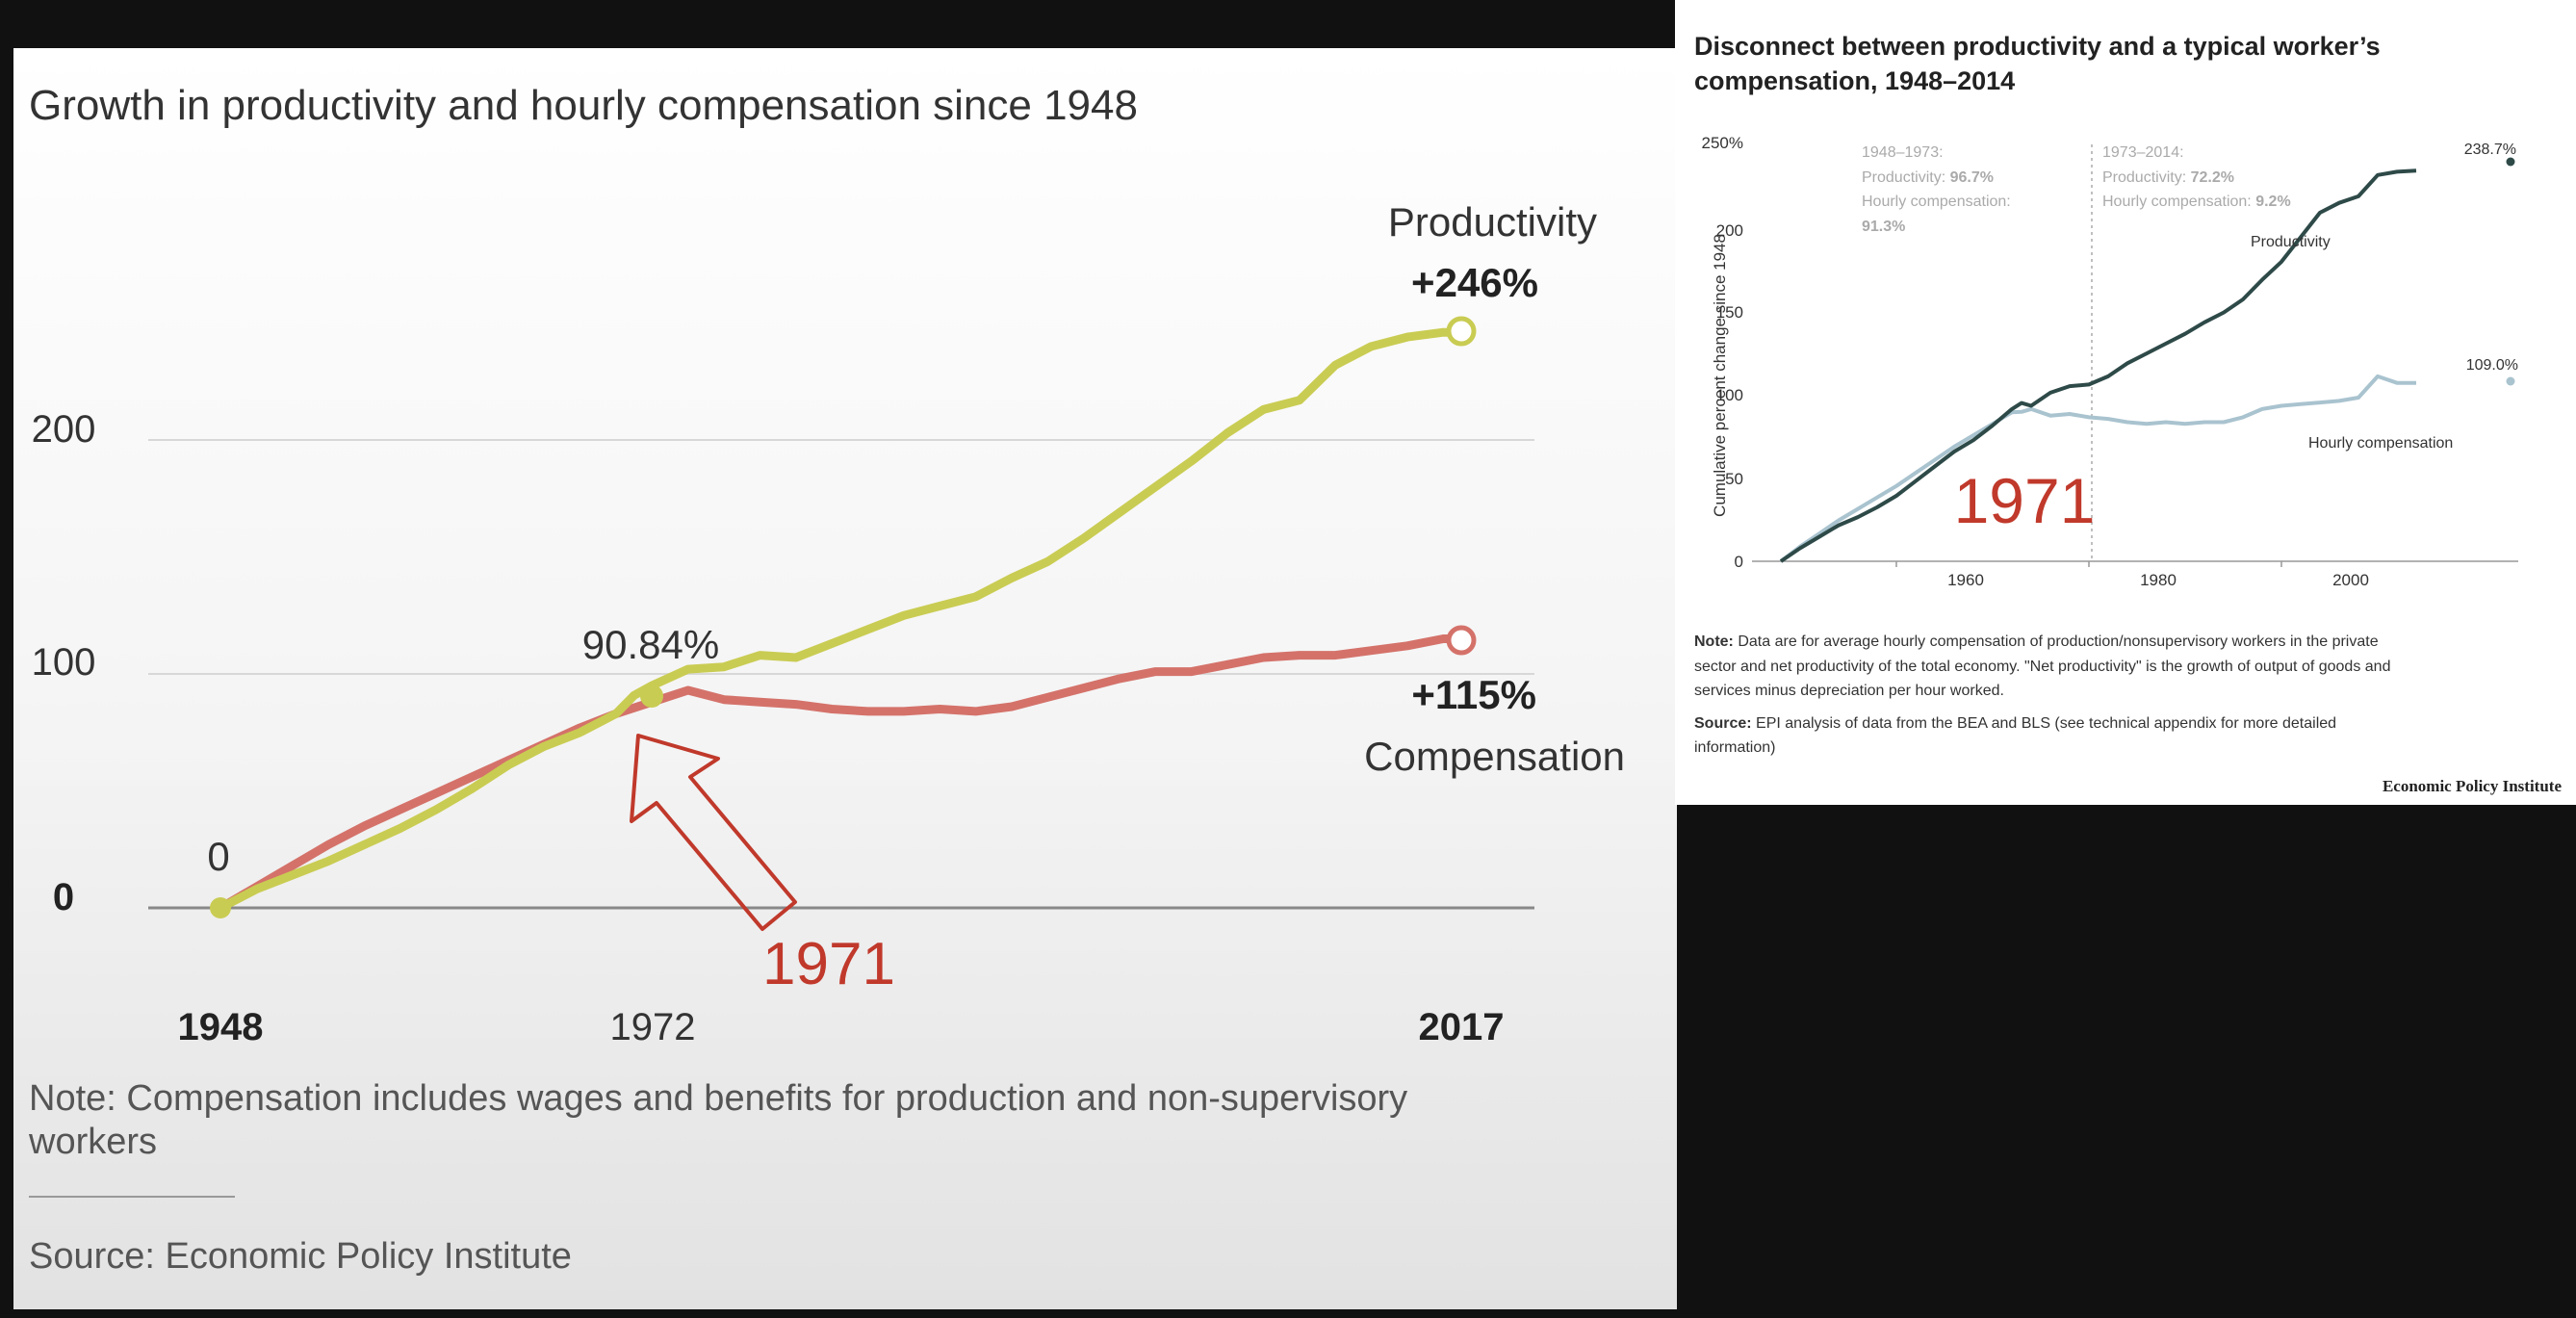 The height and width of the screenshot is (1318, 2576). What do you see at coordinates (2380, 443) in the screenshot?
I see `right-compensation-series-label: Hourly compensation` at bounding box center [2380, 443].